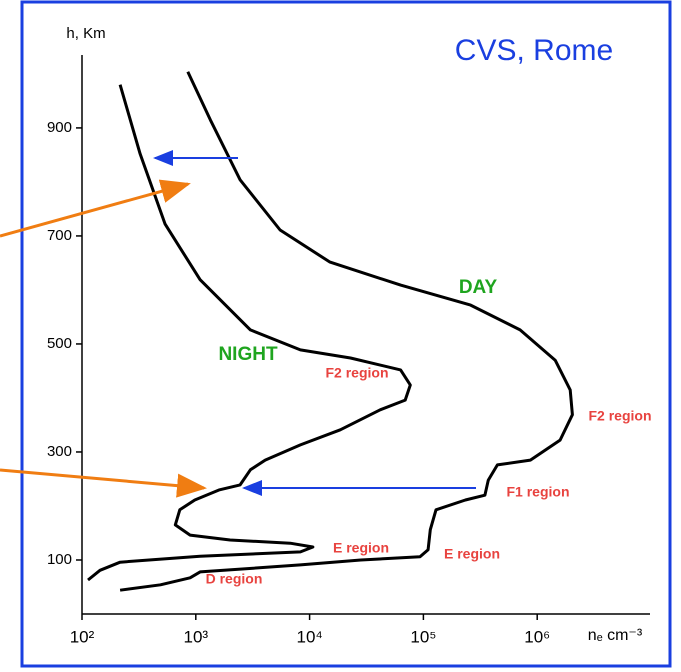 This screenshot has width=681, height=672. I want to click on y-tick-label: 300, so click(59, 451).